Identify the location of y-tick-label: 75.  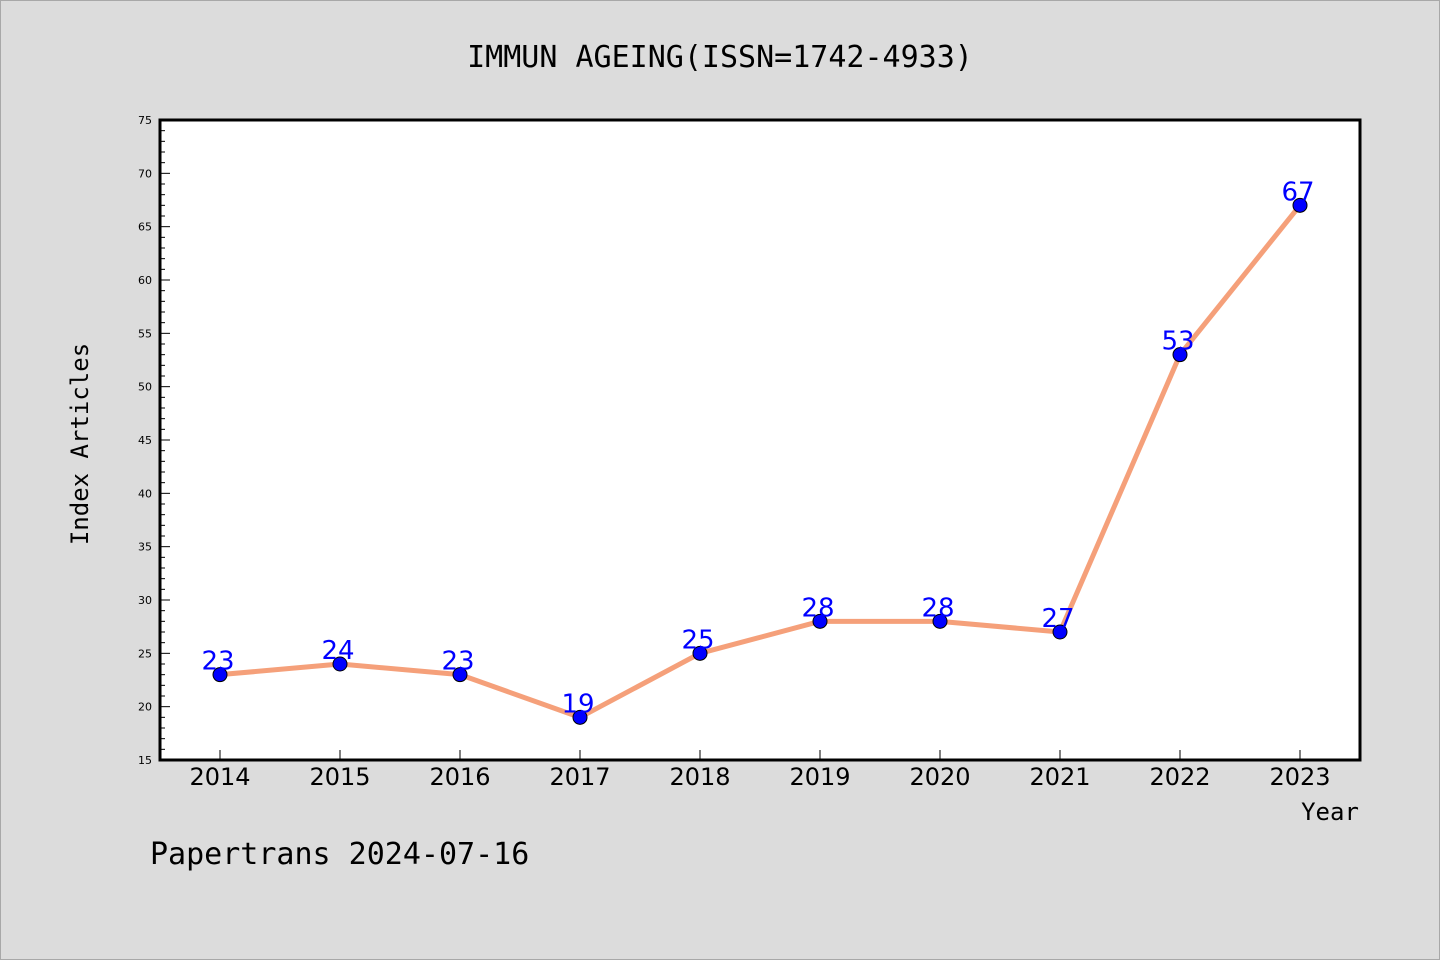
(145, 120).